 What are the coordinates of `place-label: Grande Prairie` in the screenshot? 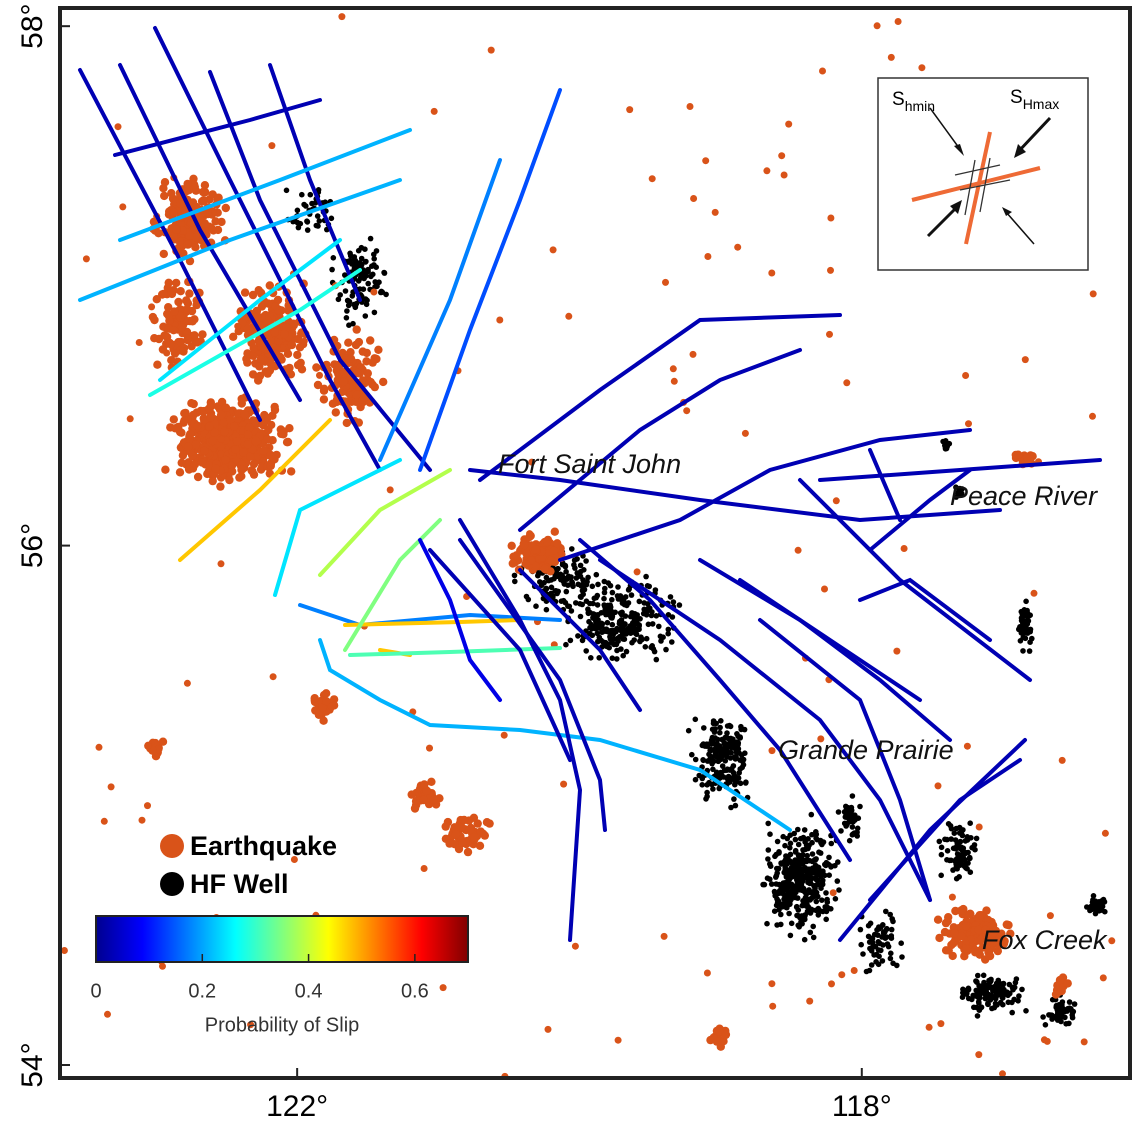 It's located at (866, 750).